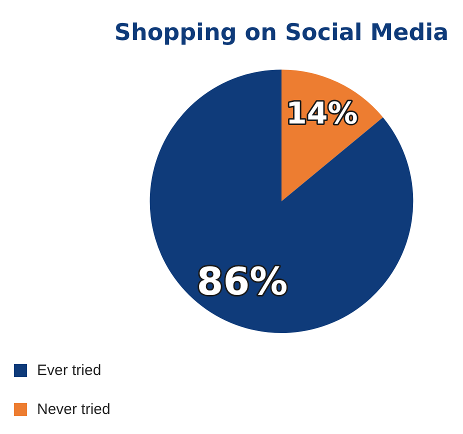  I want to click on data-label: 14%, so click(322, 114).